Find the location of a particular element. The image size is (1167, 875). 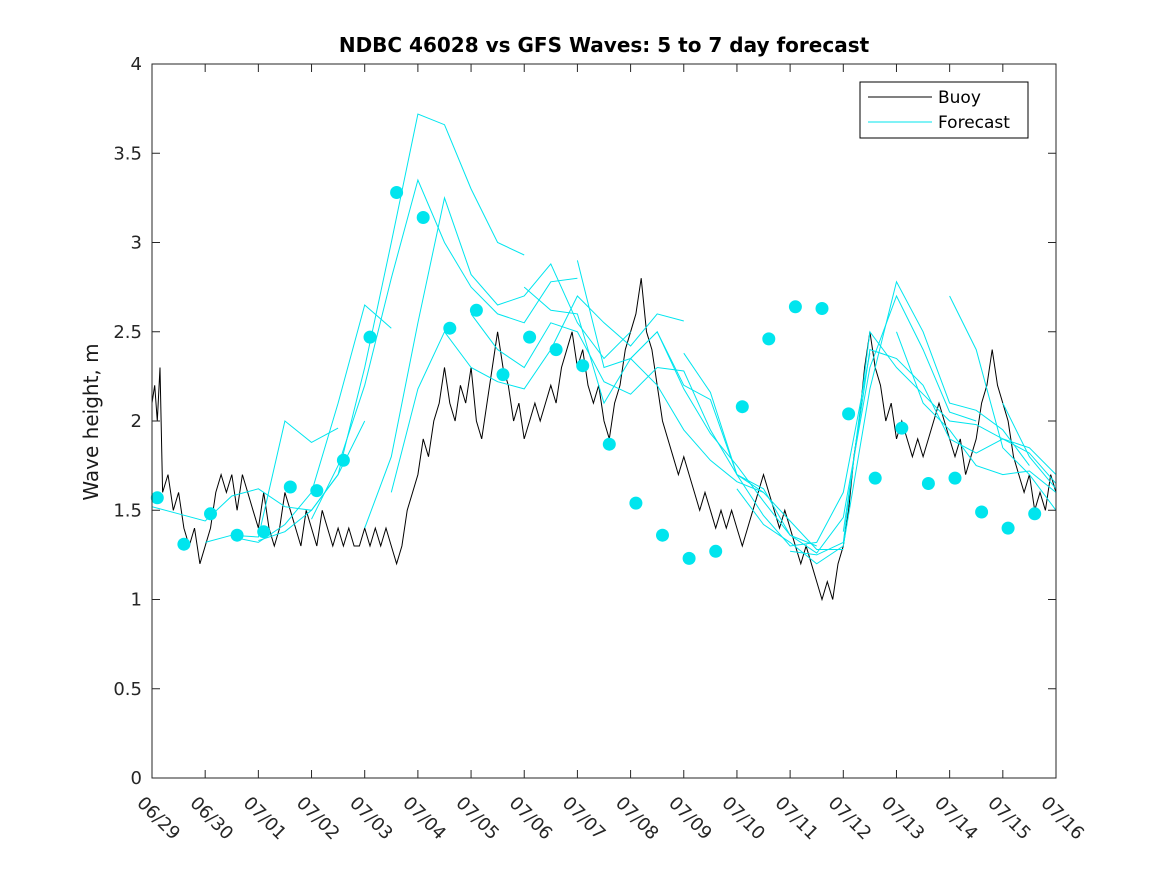

legend-box is located at coordinates (944, 110).